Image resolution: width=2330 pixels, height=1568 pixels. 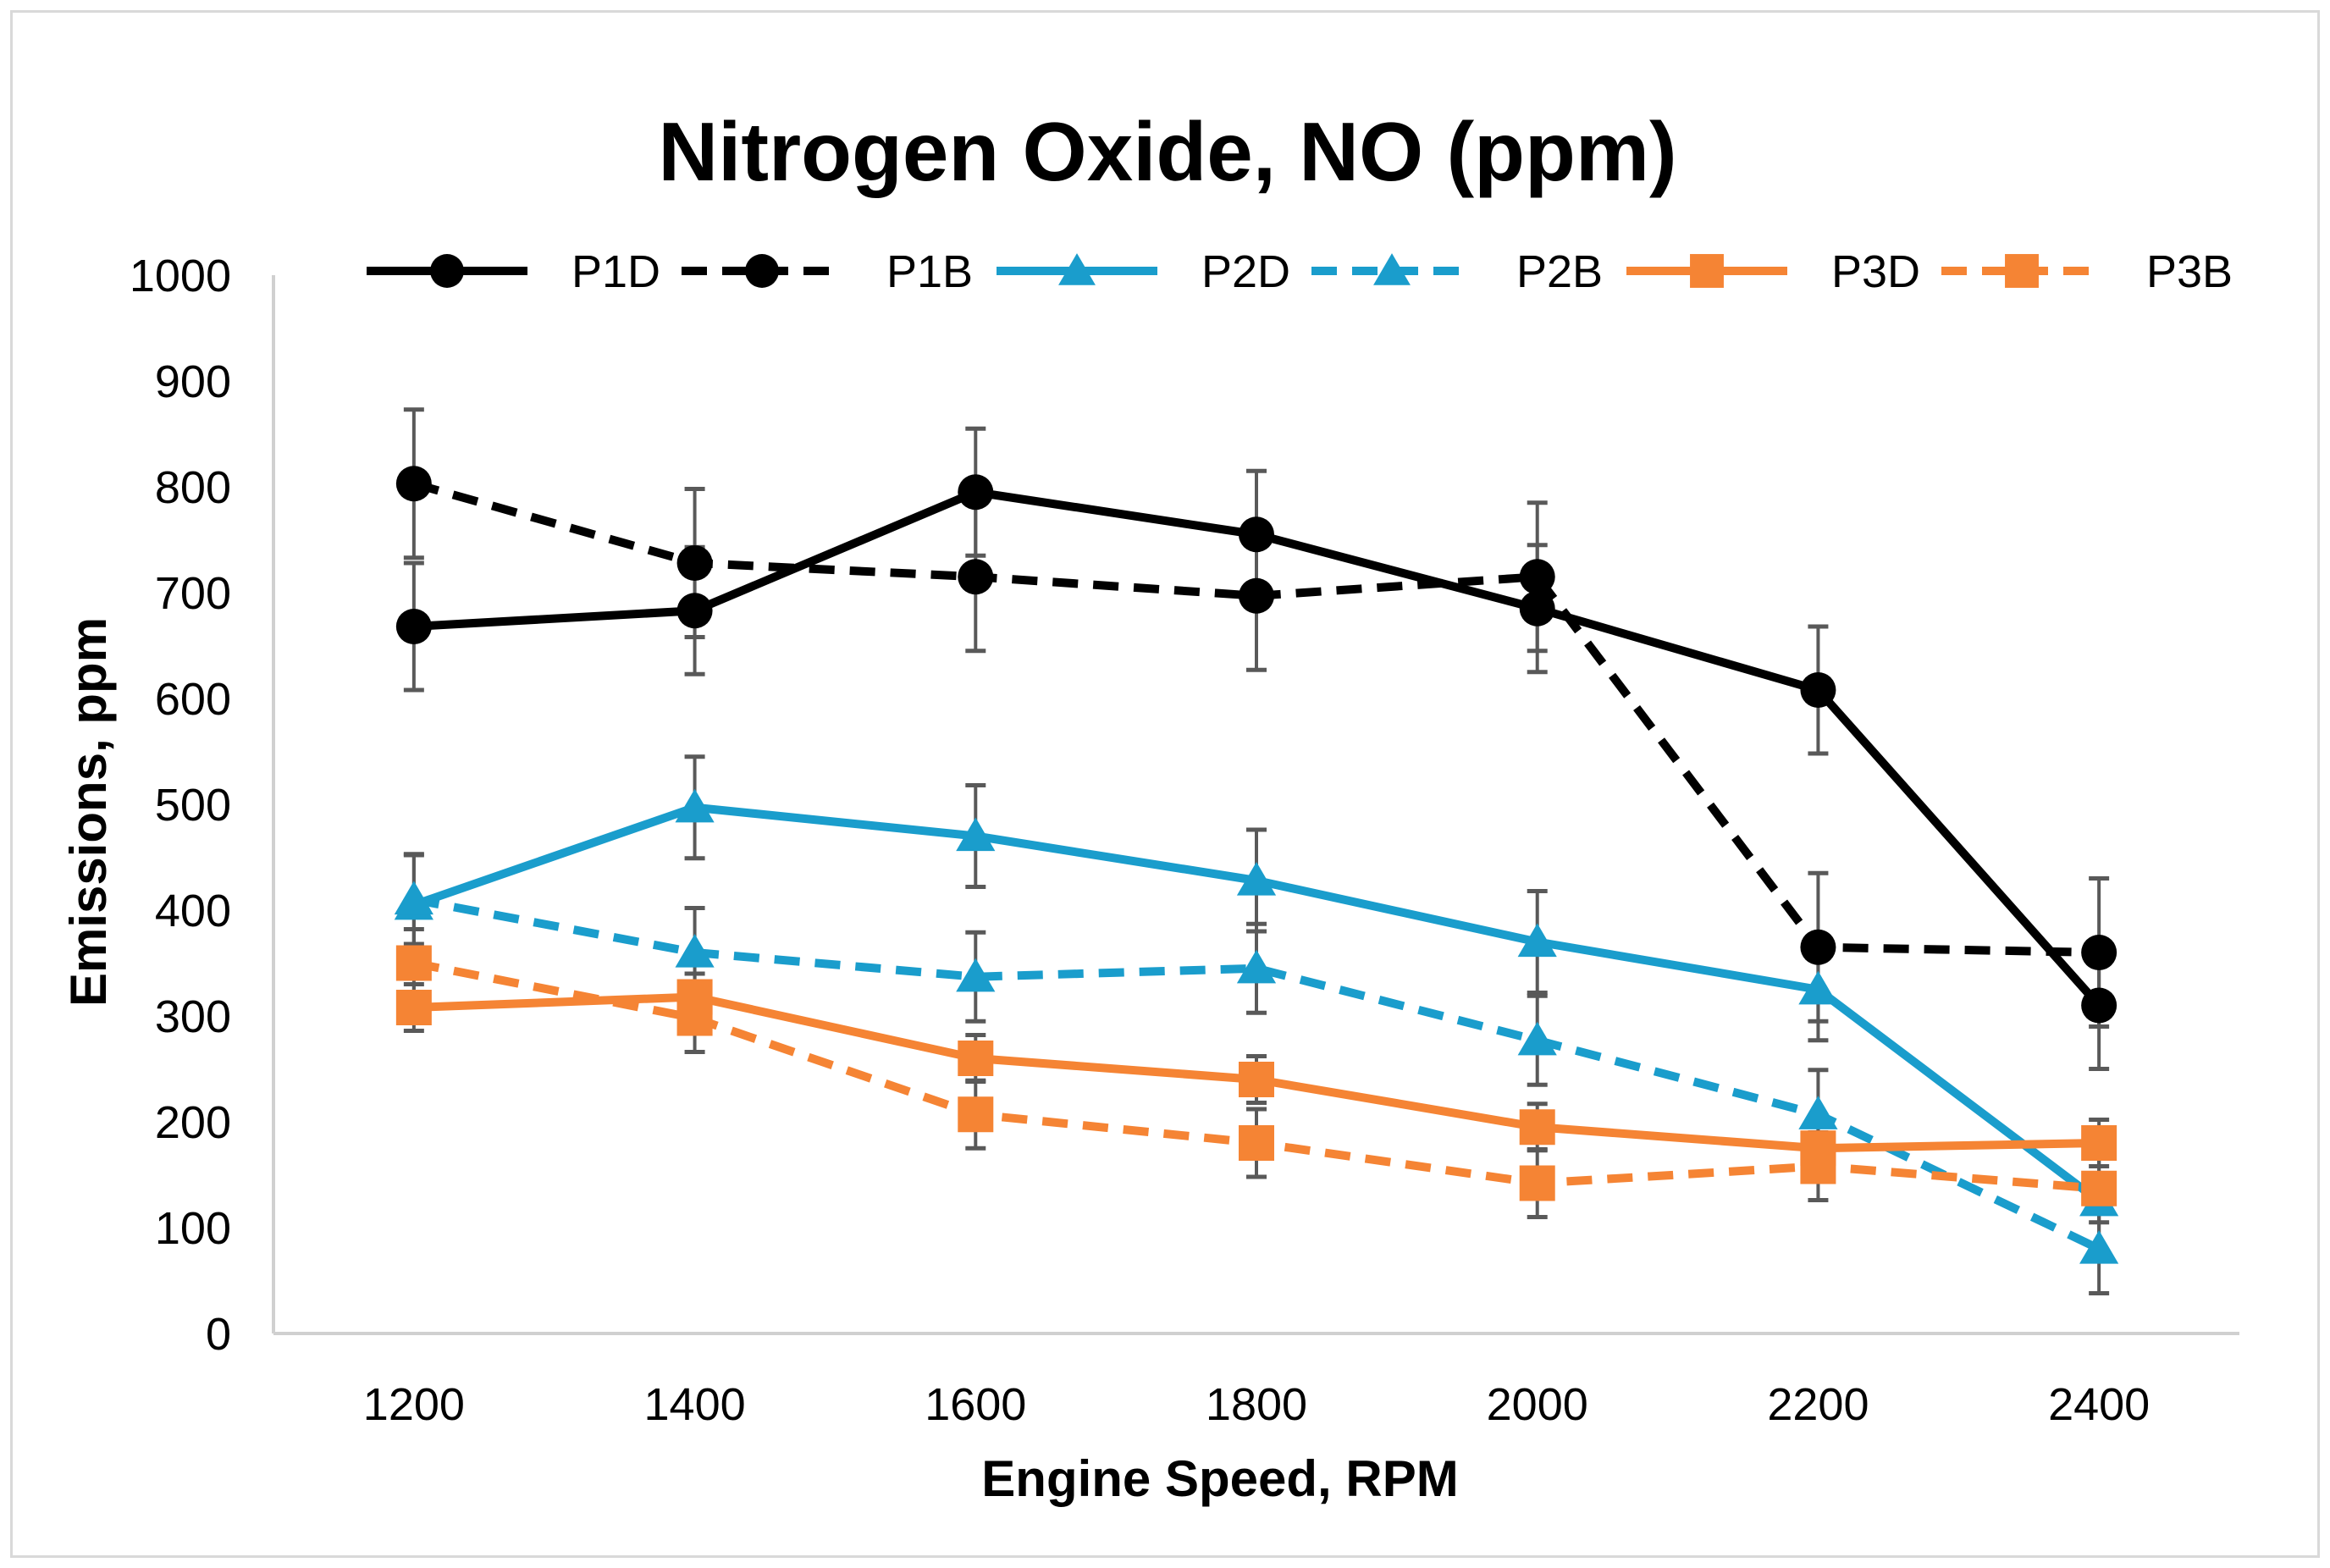 What do you see at coordinates (2087, 271) in the screenshot?
I see `legend-entry-p3b: P3B` at bounding box center [2087, 271].